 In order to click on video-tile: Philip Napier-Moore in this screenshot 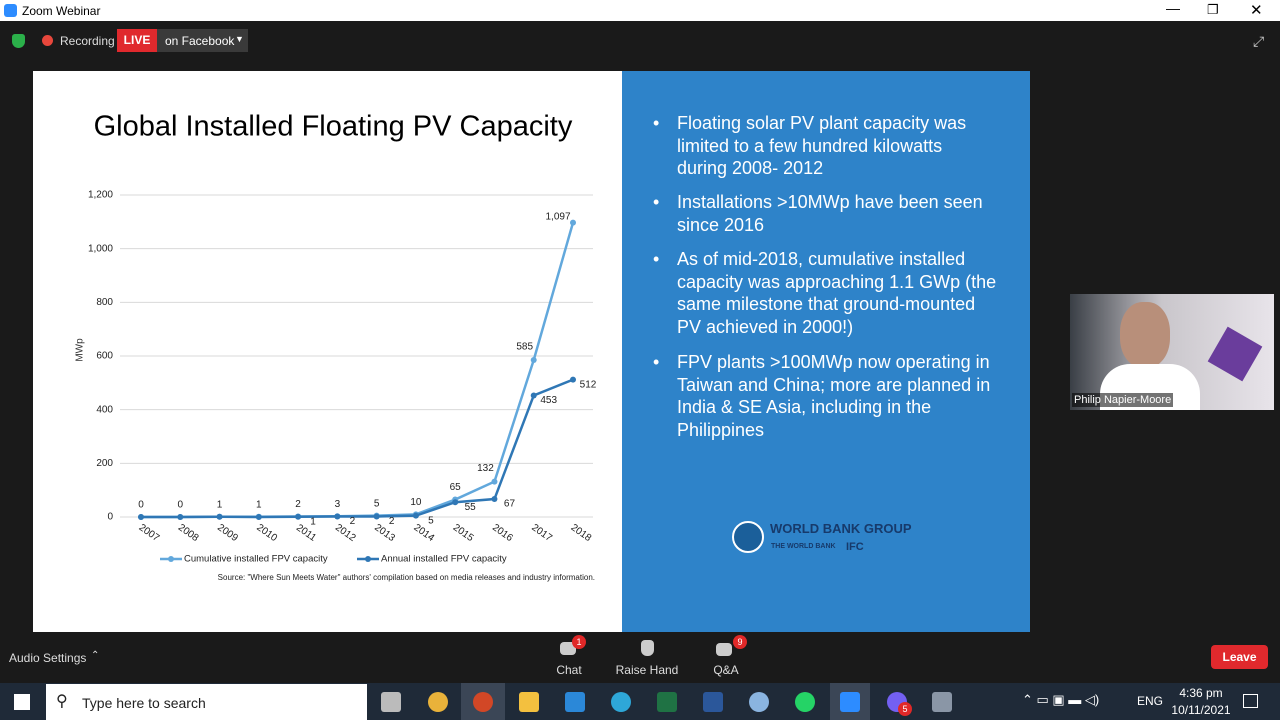, I will do `click(1172, 352)`.